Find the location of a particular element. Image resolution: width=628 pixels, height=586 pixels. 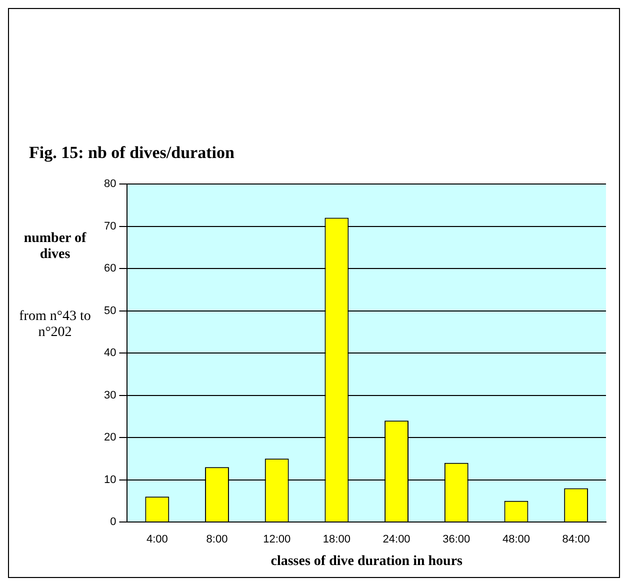

y-axis-title: number of dives is located at coordinates (55, 247).